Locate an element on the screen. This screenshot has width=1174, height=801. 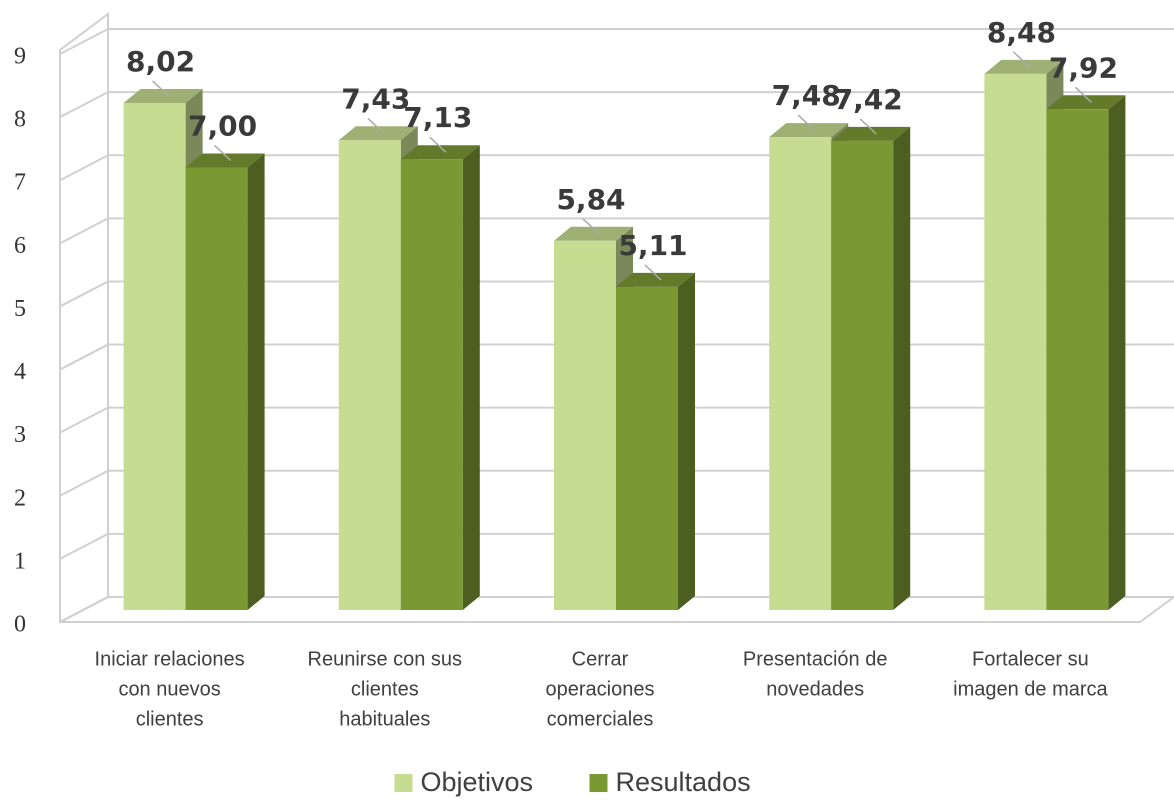
x-tick-label: comerciales is located at coordinates (600, 719).